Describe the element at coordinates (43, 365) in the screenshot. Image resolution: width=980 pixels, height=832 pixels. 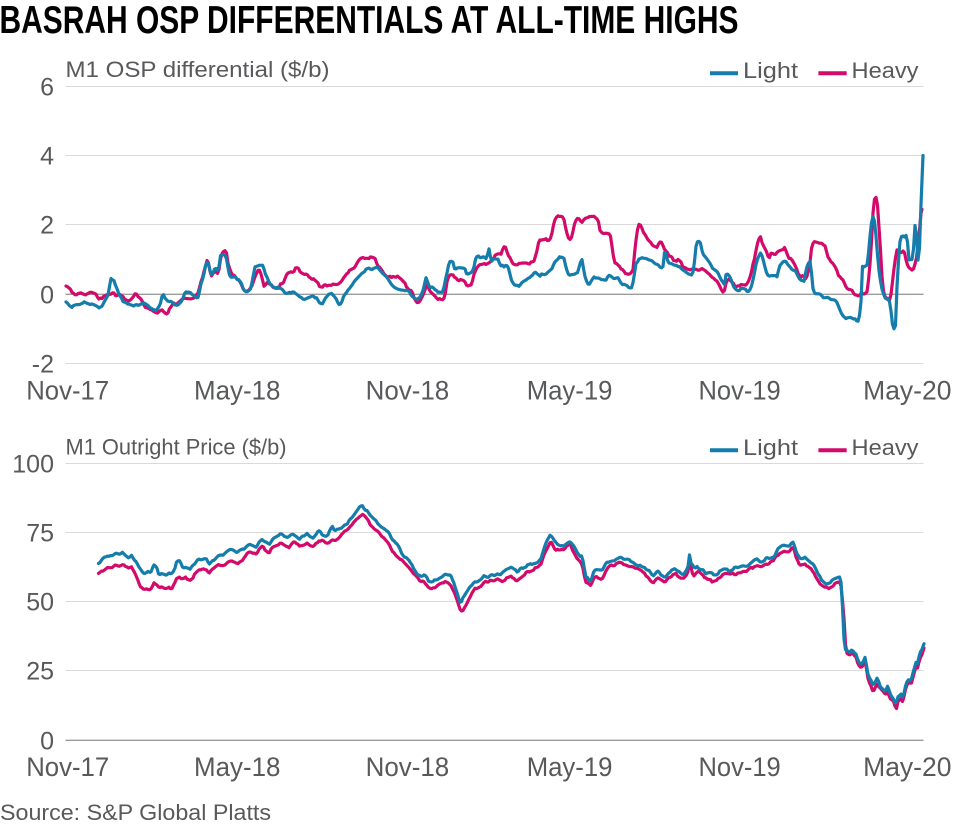
I see `svg-text: -2` at that location.